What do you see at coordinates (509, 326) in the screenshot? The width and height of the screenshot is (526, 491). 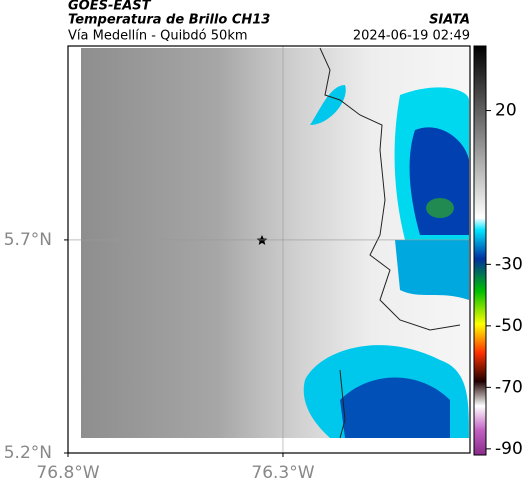 I see `colorbar-tick-label: -50` at bounding box center [509, 326].